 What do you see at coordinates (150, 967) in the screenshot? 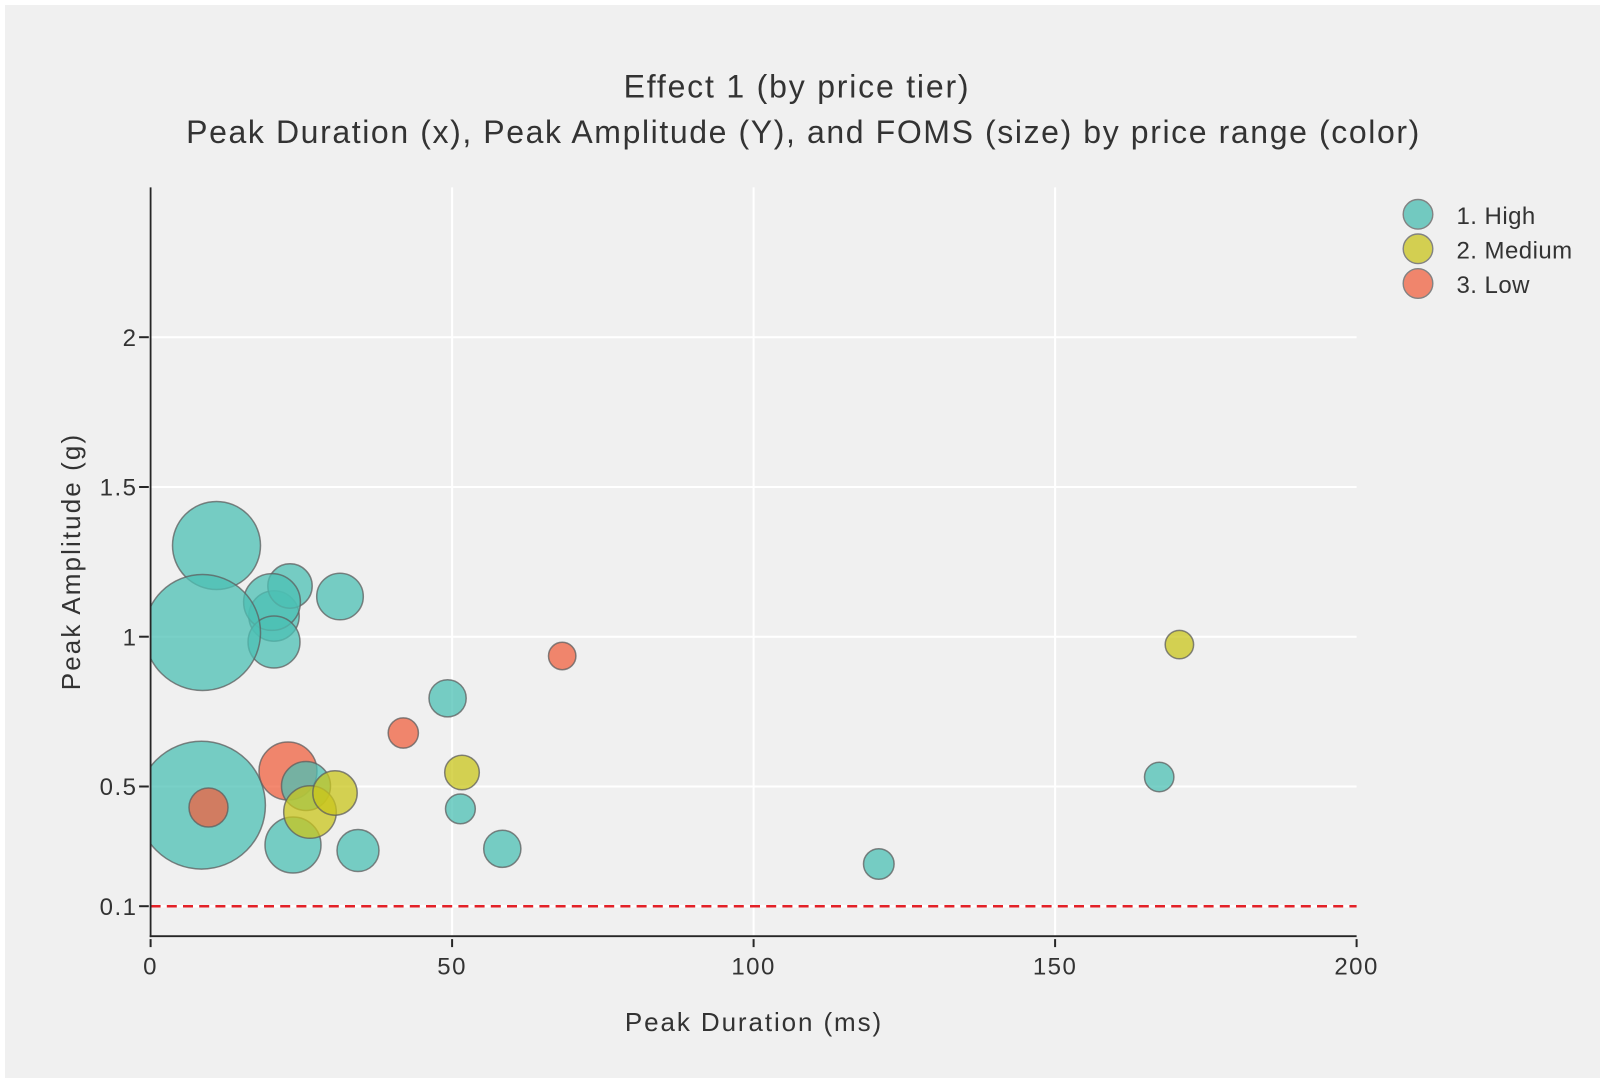
I see `svg-text: 0` at bounding box center [150, 967].